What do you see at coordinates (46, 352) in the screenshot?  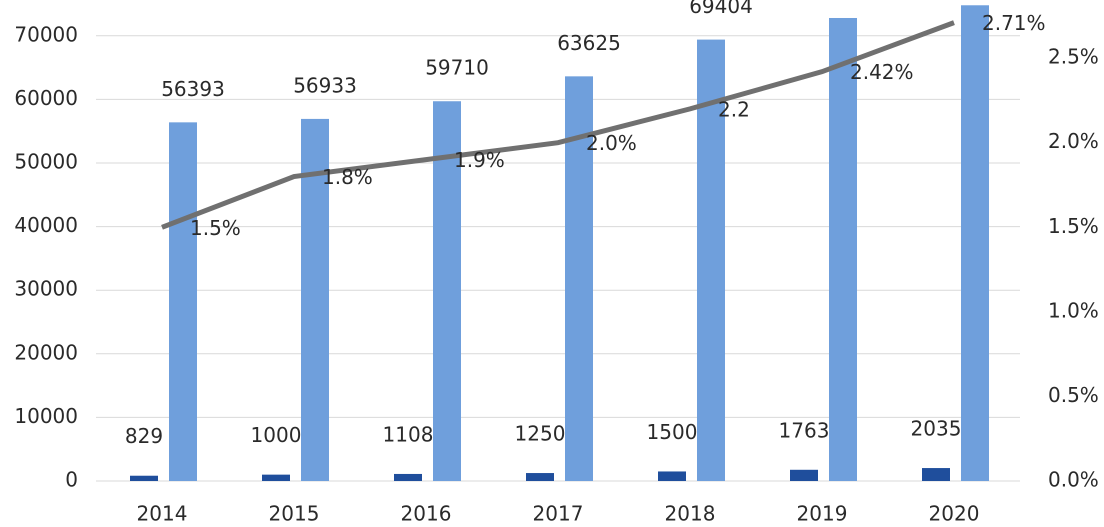 I see `y-tick-label: 20000` at bounding box center [46, 352].